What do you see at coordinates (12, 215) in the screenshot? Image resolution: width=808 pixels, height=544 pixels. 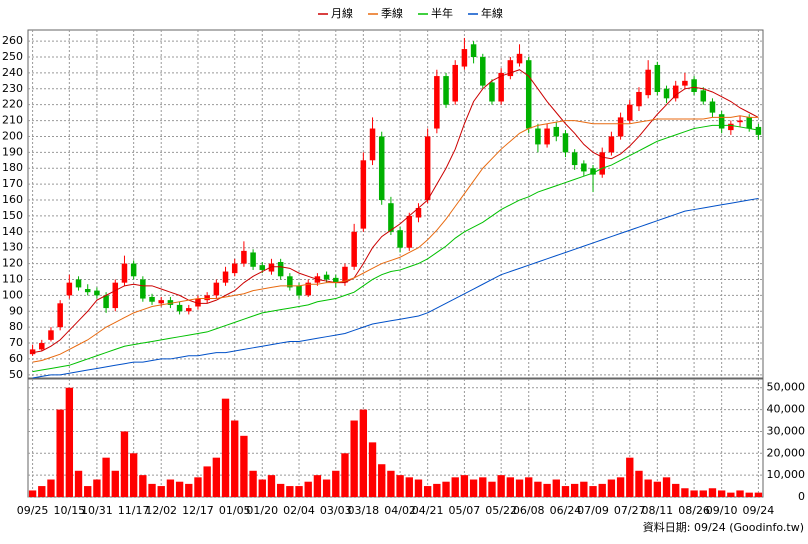 I see `y-tick-label: 150` at bounding box center [12, 215].